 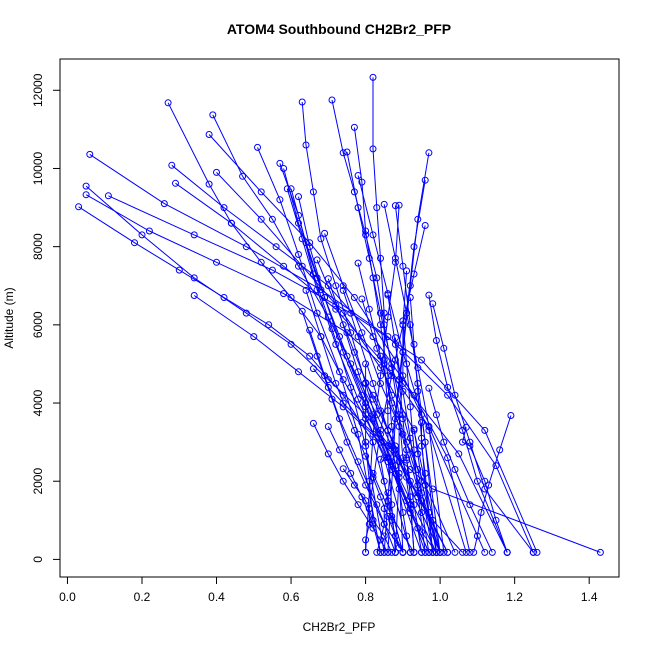 What do you see at coordinates (38, 559) in the screenshot?
I see `y-tick-label: 0` at bounding box center [38, 559].